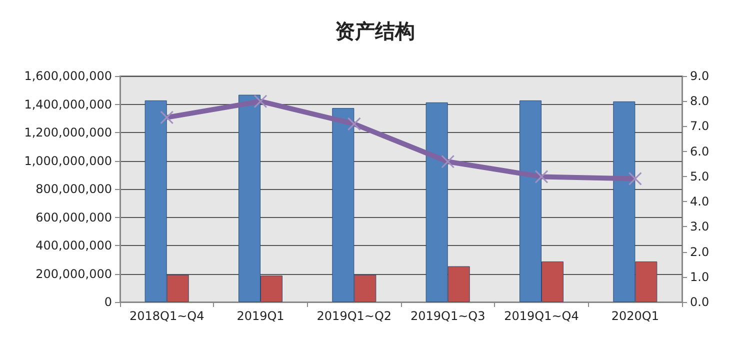 This screenshot has width=750, height=344. I want to click on y2-tick-label: 7.0, so click(700, 126).